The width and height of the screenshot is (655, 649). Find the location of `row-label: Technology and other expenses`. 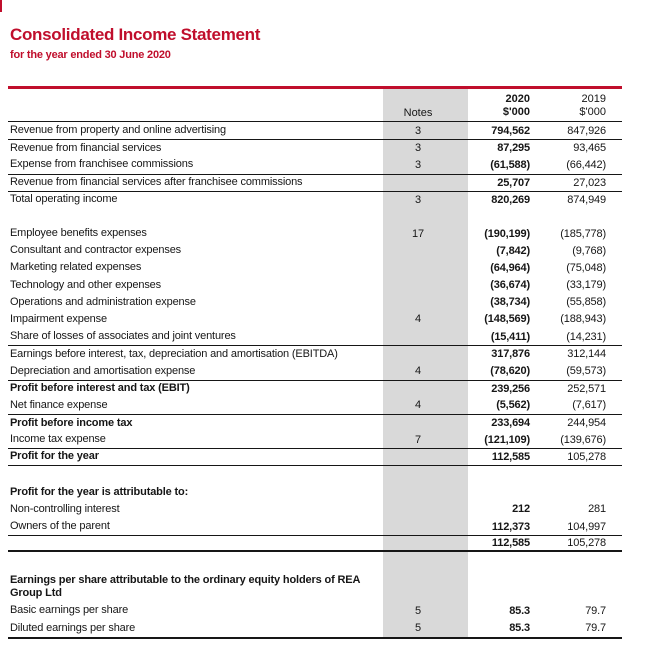

row-label: Technology and other expenses is located at coordinates (85, 284).